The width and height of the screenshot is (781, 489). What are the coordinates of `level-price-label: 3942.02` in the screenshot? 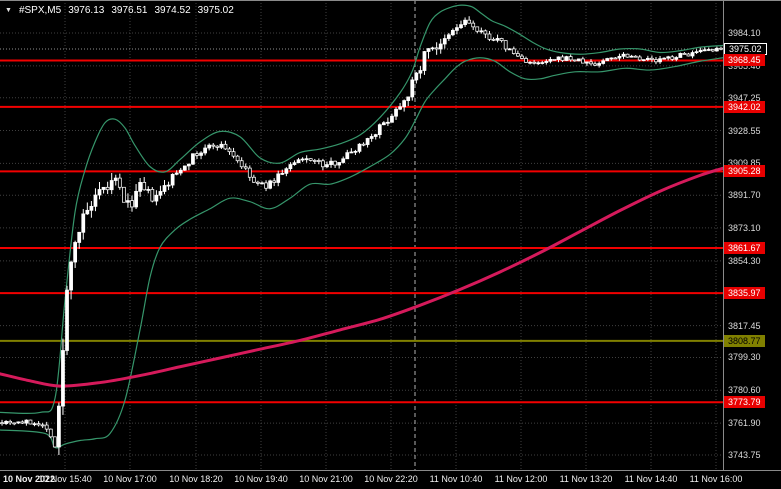 It's located at (744, 106).